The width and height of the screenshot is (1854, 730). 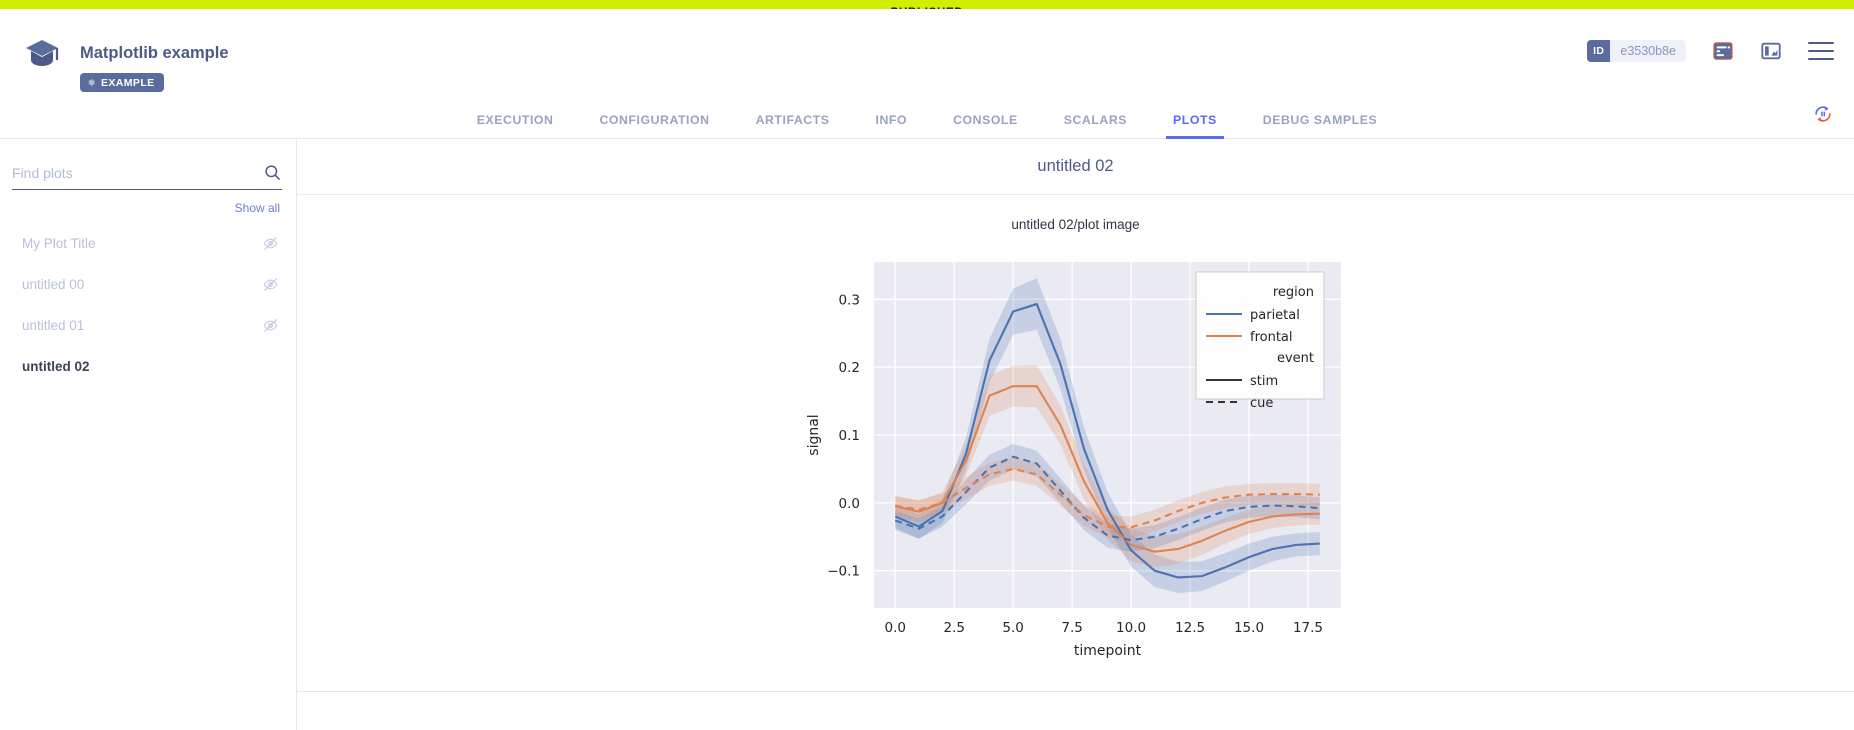 I want to click on run-id-key: ID, so click(x=1599, y=51).